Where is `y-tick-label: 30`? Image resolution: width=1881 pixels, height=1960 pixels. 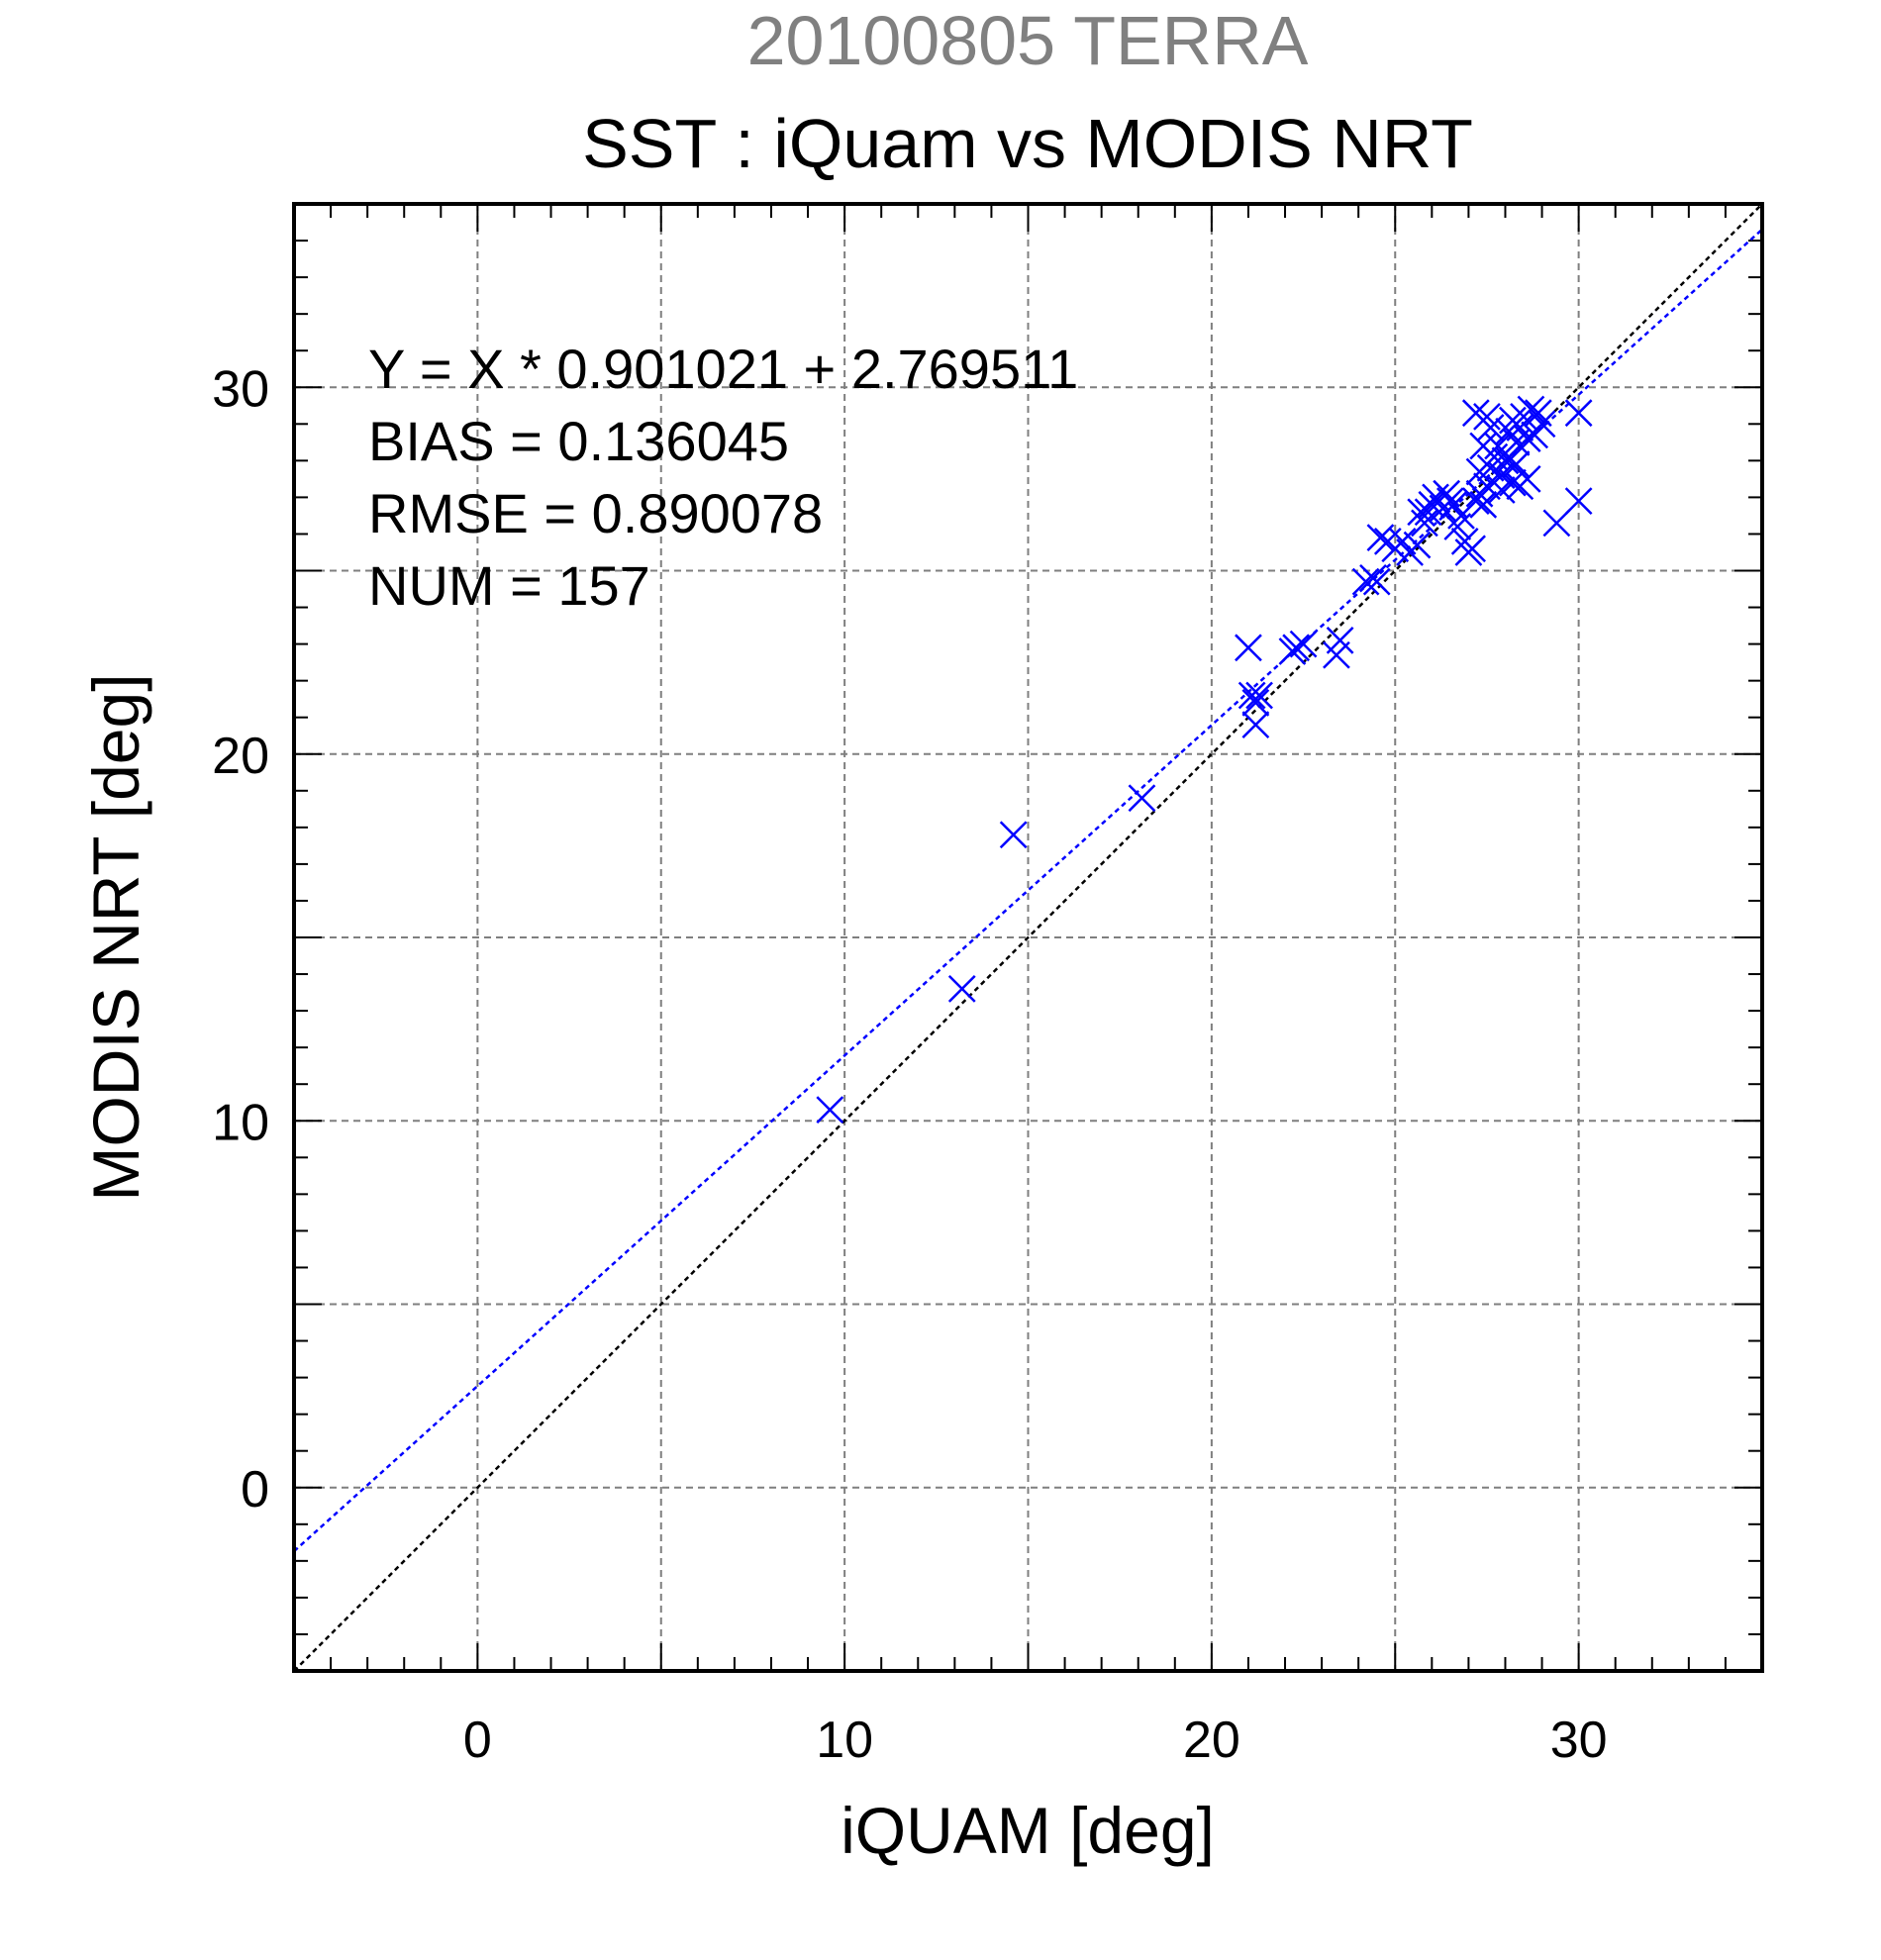
y-tick-label: 30 is located at coordinates (241, 389).